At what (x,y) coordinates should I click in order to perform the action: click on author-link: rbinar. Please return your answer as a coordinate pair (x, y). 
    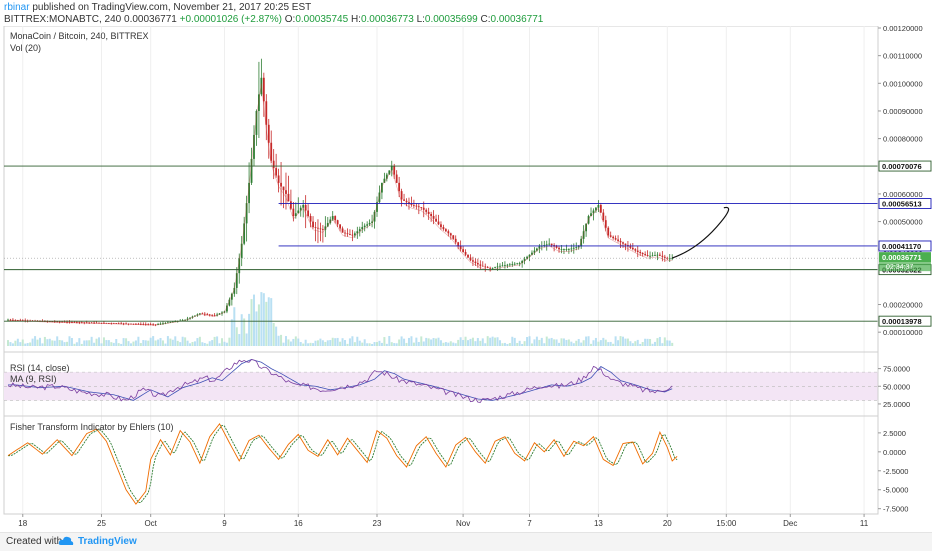
    Looking at the image, I should click on (17, 7).